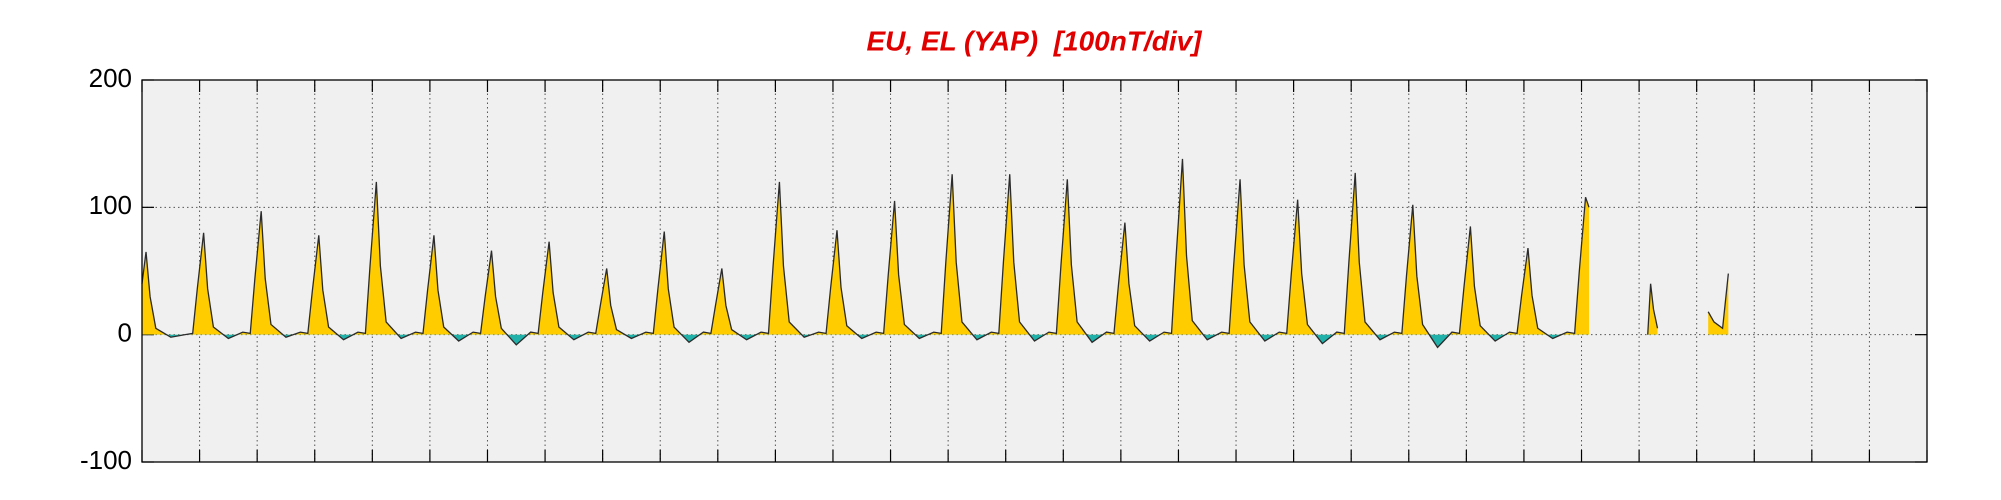 The height and width of the screenshot is (500, 2001). Describe the element at coordinates (1034, 40) in the screenshot. I see `chart-title: EU, EL (YAP) [100nT/div]` at that location.